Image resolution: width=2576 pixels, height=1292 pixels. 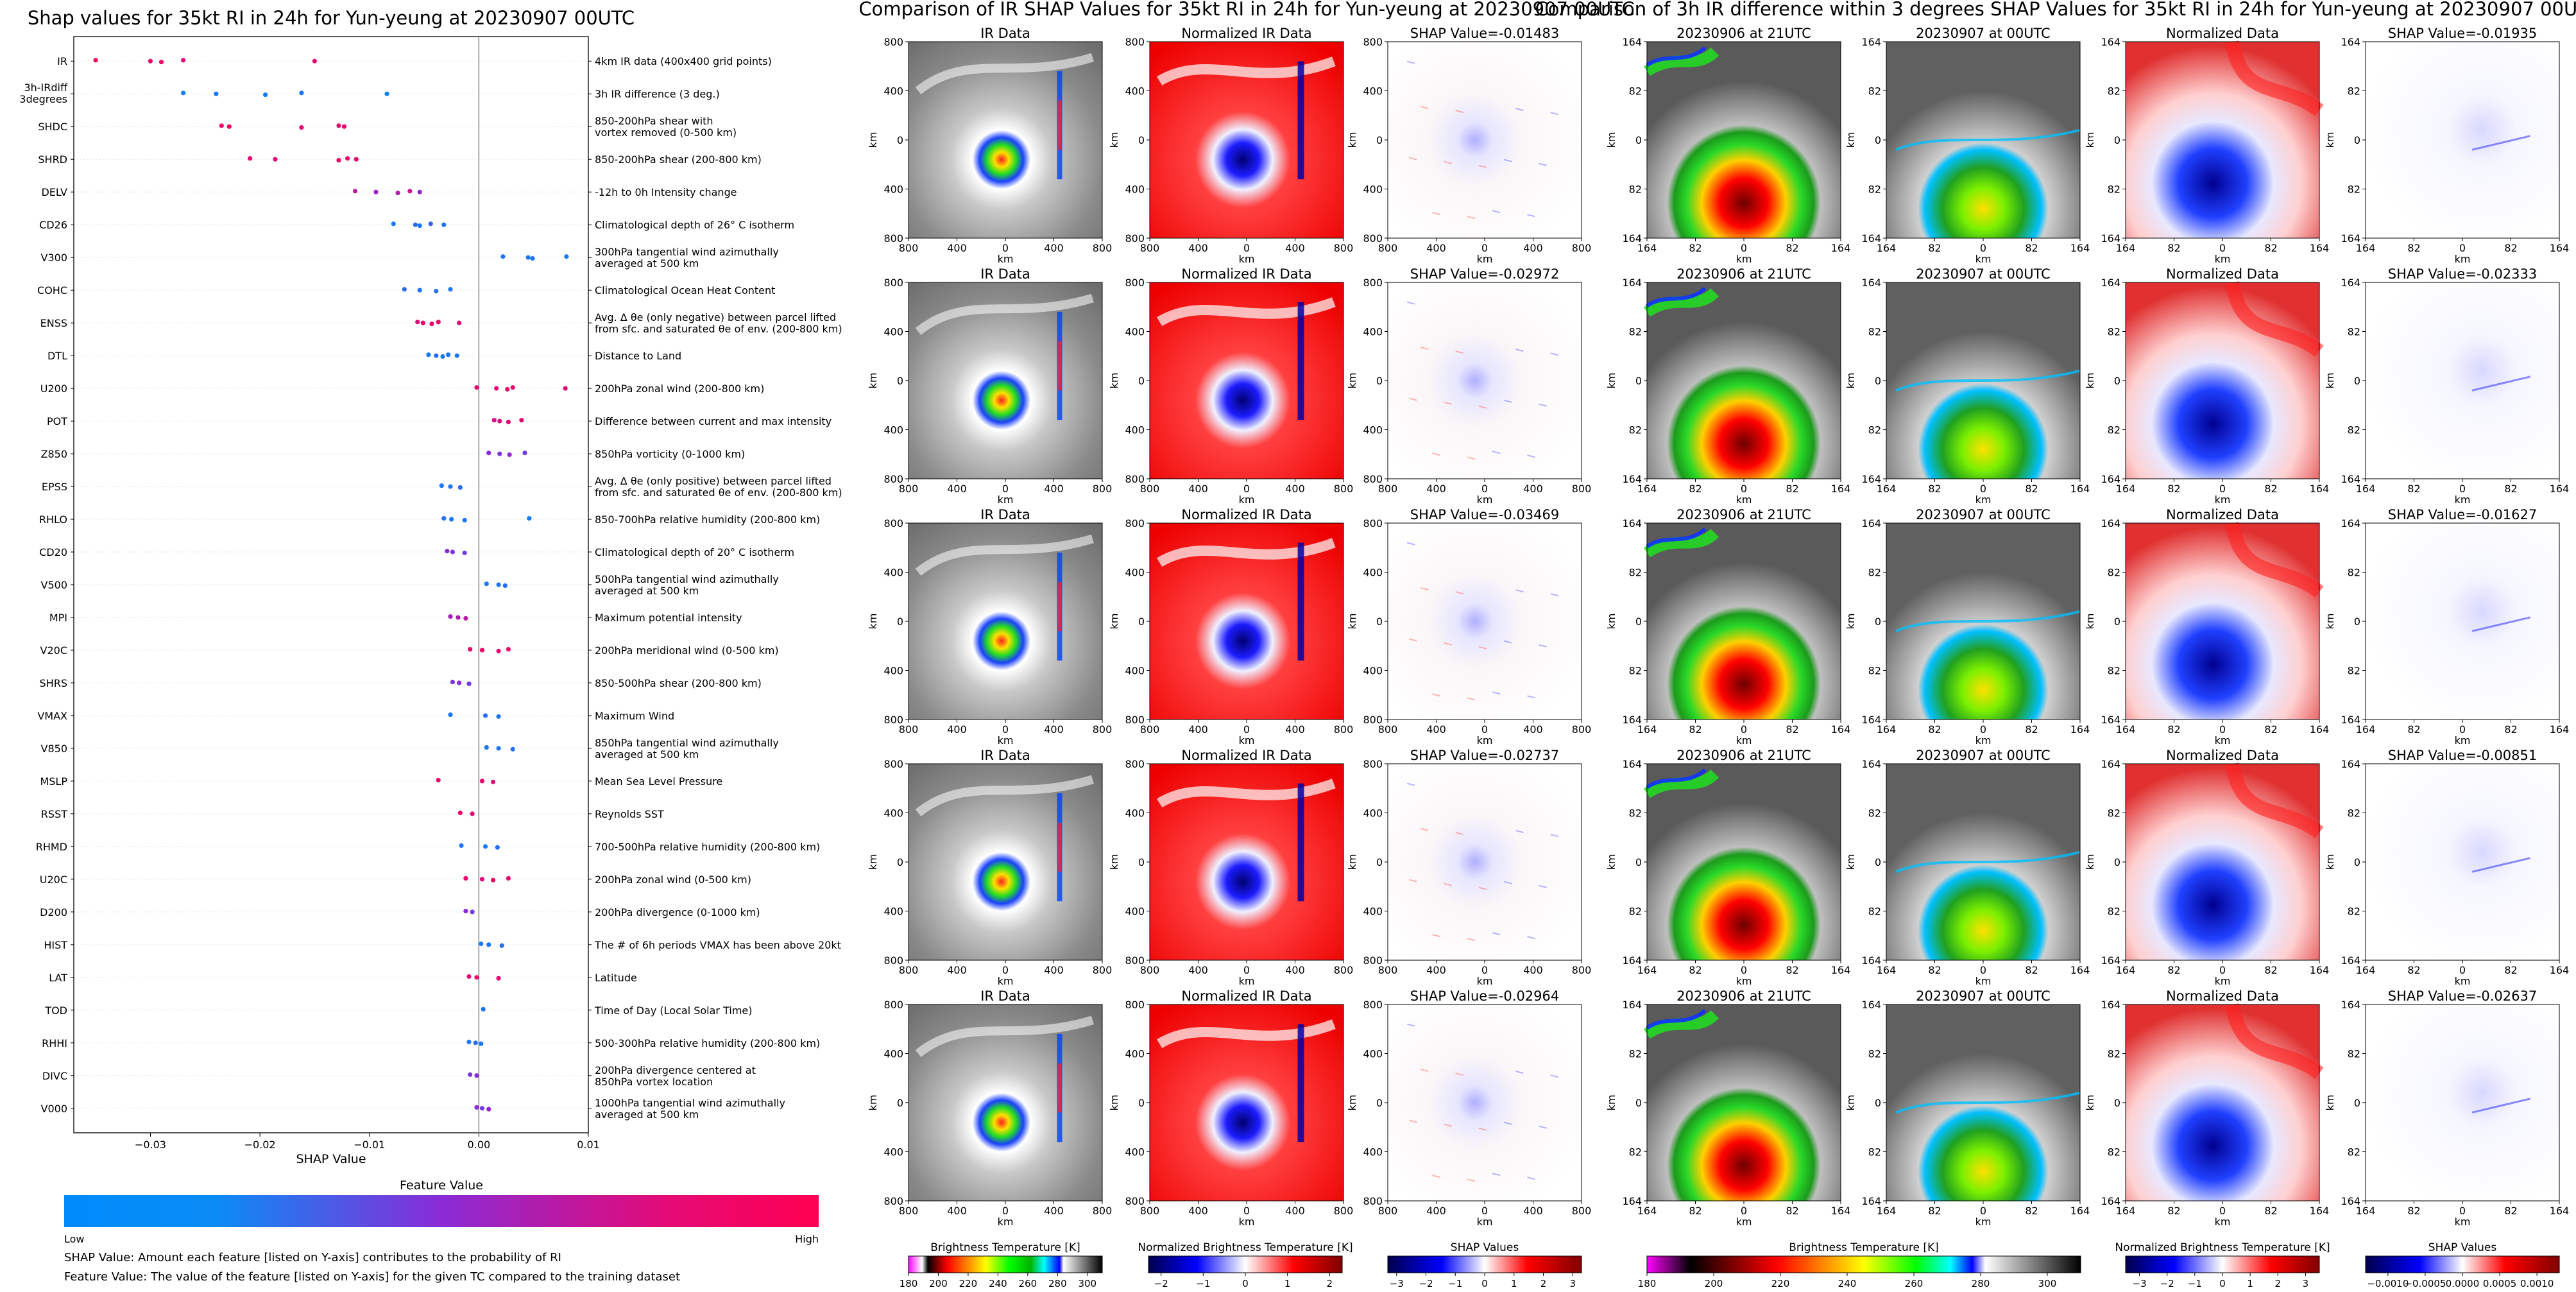 I want to click on colorbar-tick-label: 2, so click(x=1543, y=1283).